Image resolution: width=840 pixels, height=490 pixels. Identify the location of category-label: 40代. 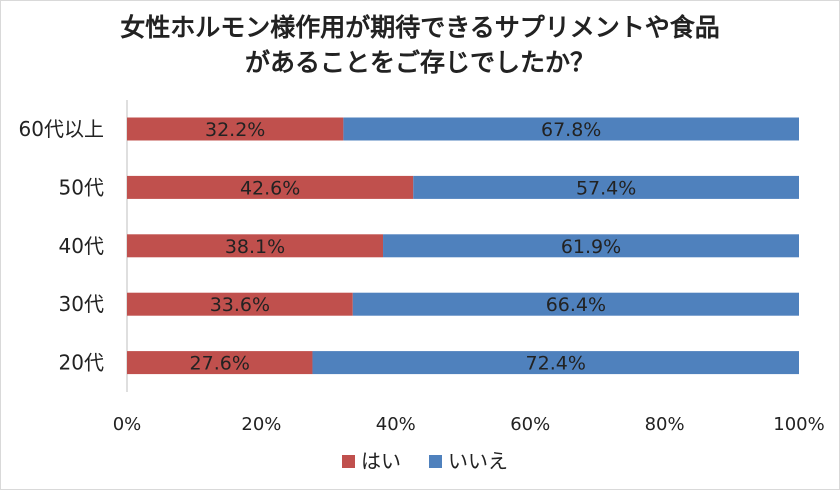
(81, 246).